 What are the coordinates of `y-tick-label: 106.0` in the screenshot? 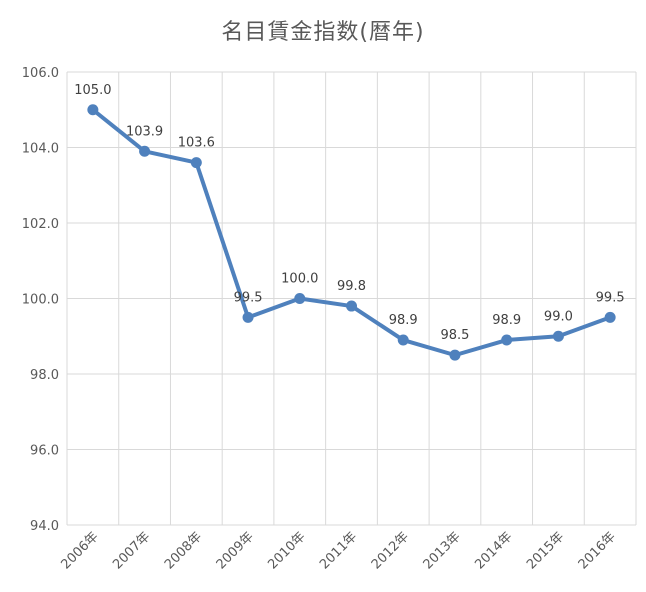 It's located at (40, 73).